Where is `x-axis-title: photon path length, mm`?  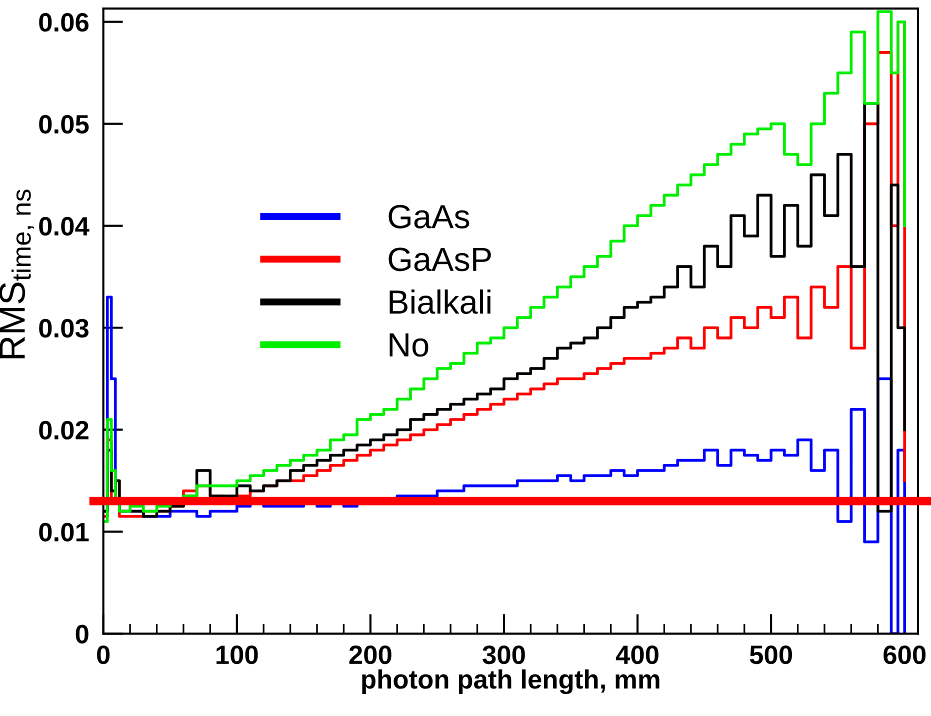
x-axis-title: photon path length, mm is located at coordinates (511, 681).